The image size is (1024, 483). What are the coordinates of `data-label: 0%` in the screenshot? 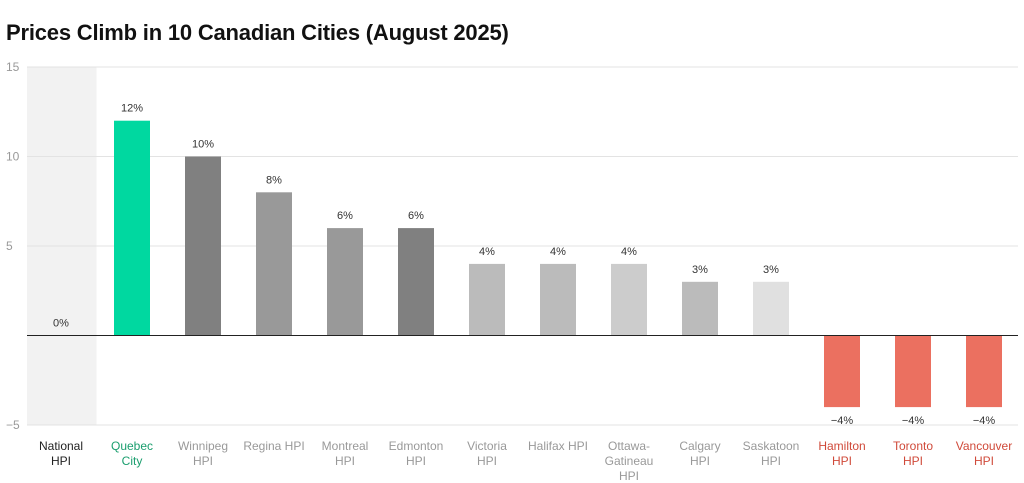 It's located at (61, 324).